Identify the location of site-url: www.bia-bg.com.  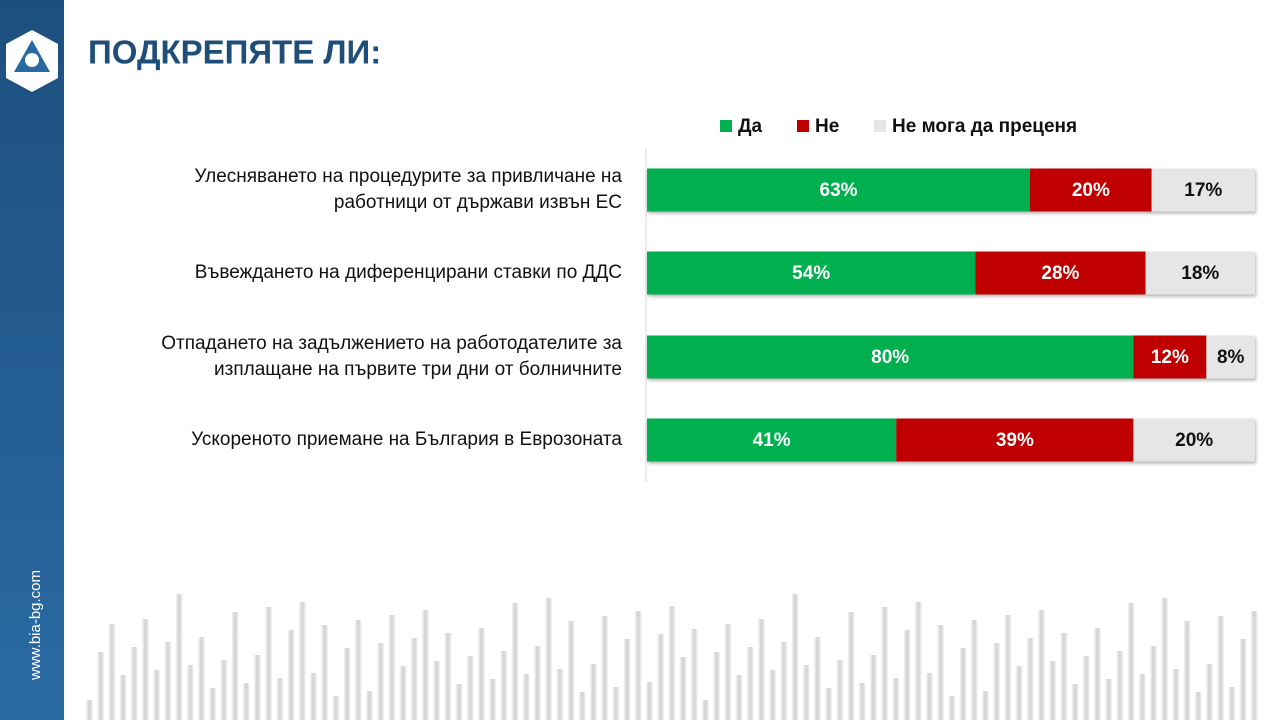
(35, 625).